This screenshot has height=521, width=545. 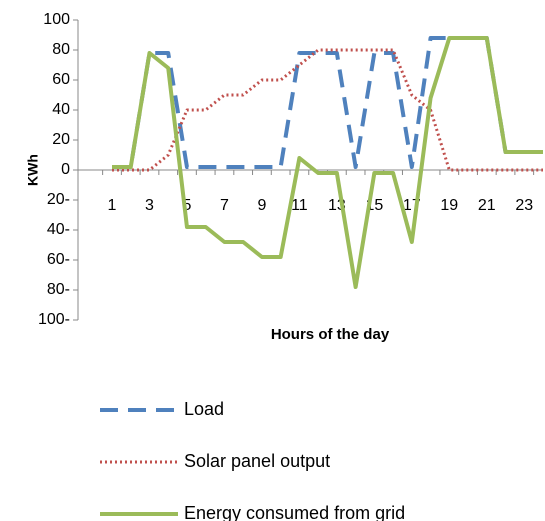 I want to click on x-tick-label: 1, so click(x=112, y=205).